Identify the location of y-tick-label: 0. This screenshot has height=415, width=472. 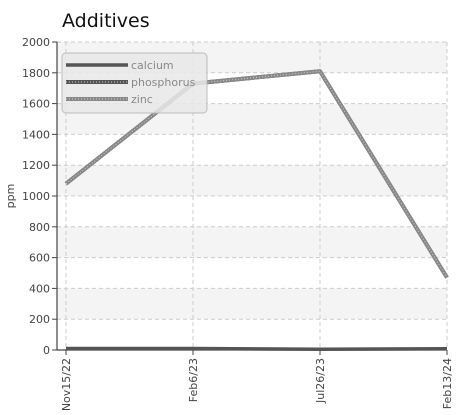
(46, 350).